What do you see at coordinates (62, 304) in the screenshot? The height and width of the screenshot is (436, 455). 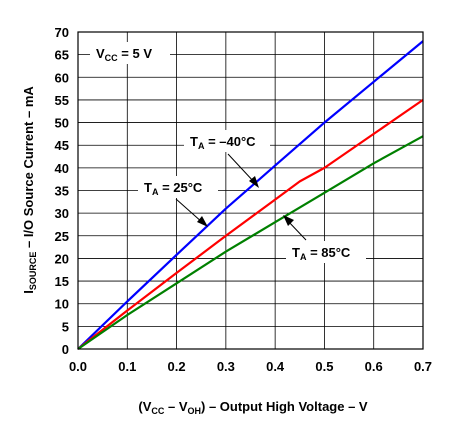 I see `y-tick-label: 10` at bounding box center [62, 304].